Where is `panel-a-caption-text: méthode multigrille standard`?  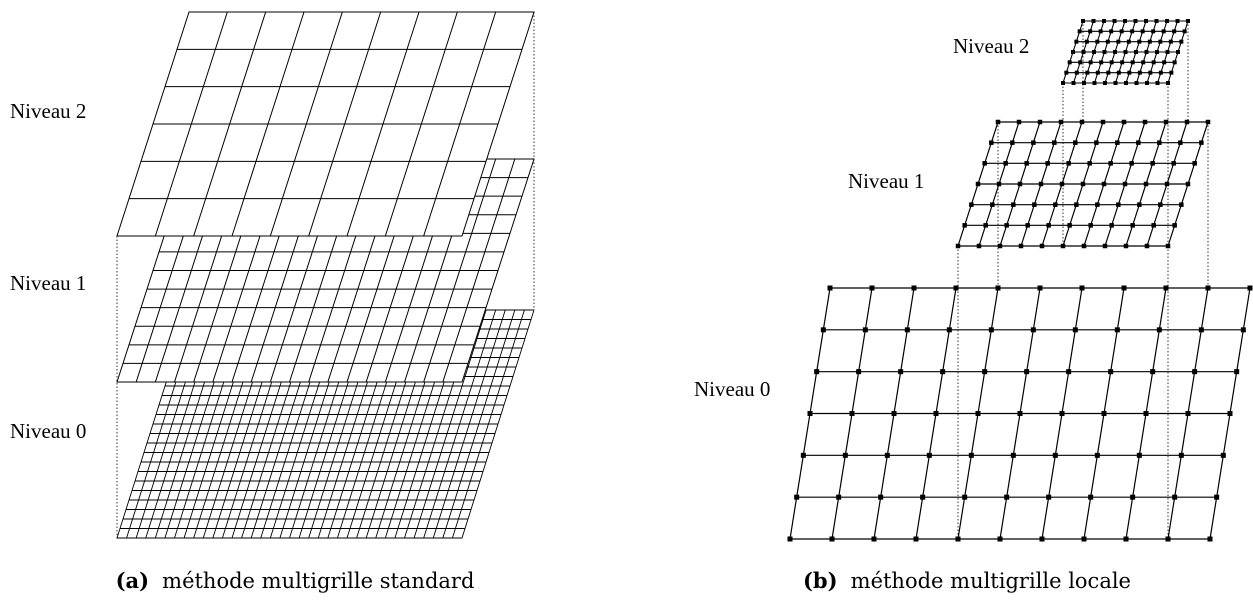 panel-a-caption-text: méthode multigrille standard is located at coordinates (318, 581).